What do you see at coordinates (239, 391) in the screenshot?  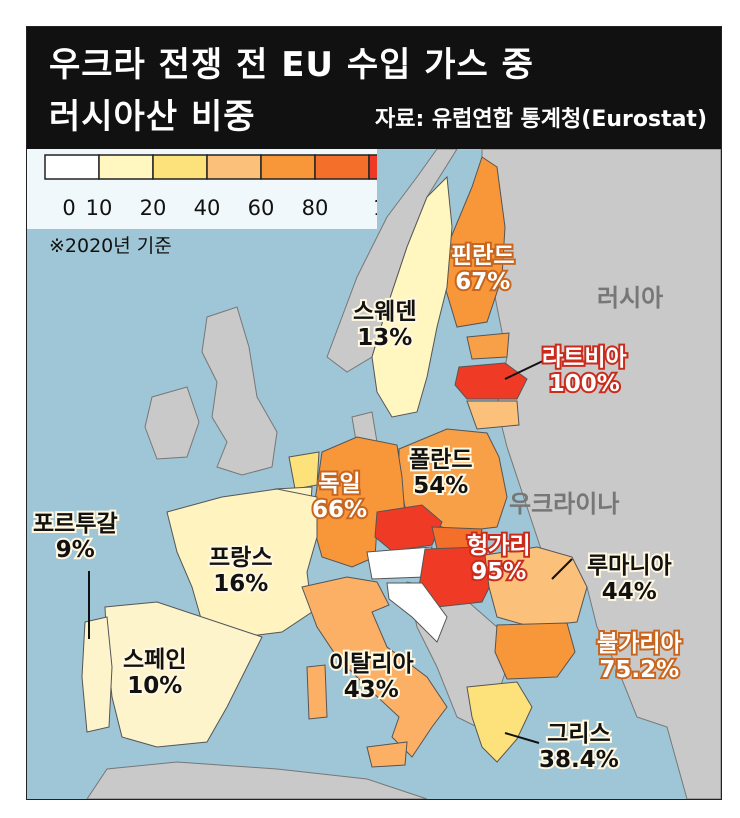 I see `uk-landmass` at bounding box center [239, 391].